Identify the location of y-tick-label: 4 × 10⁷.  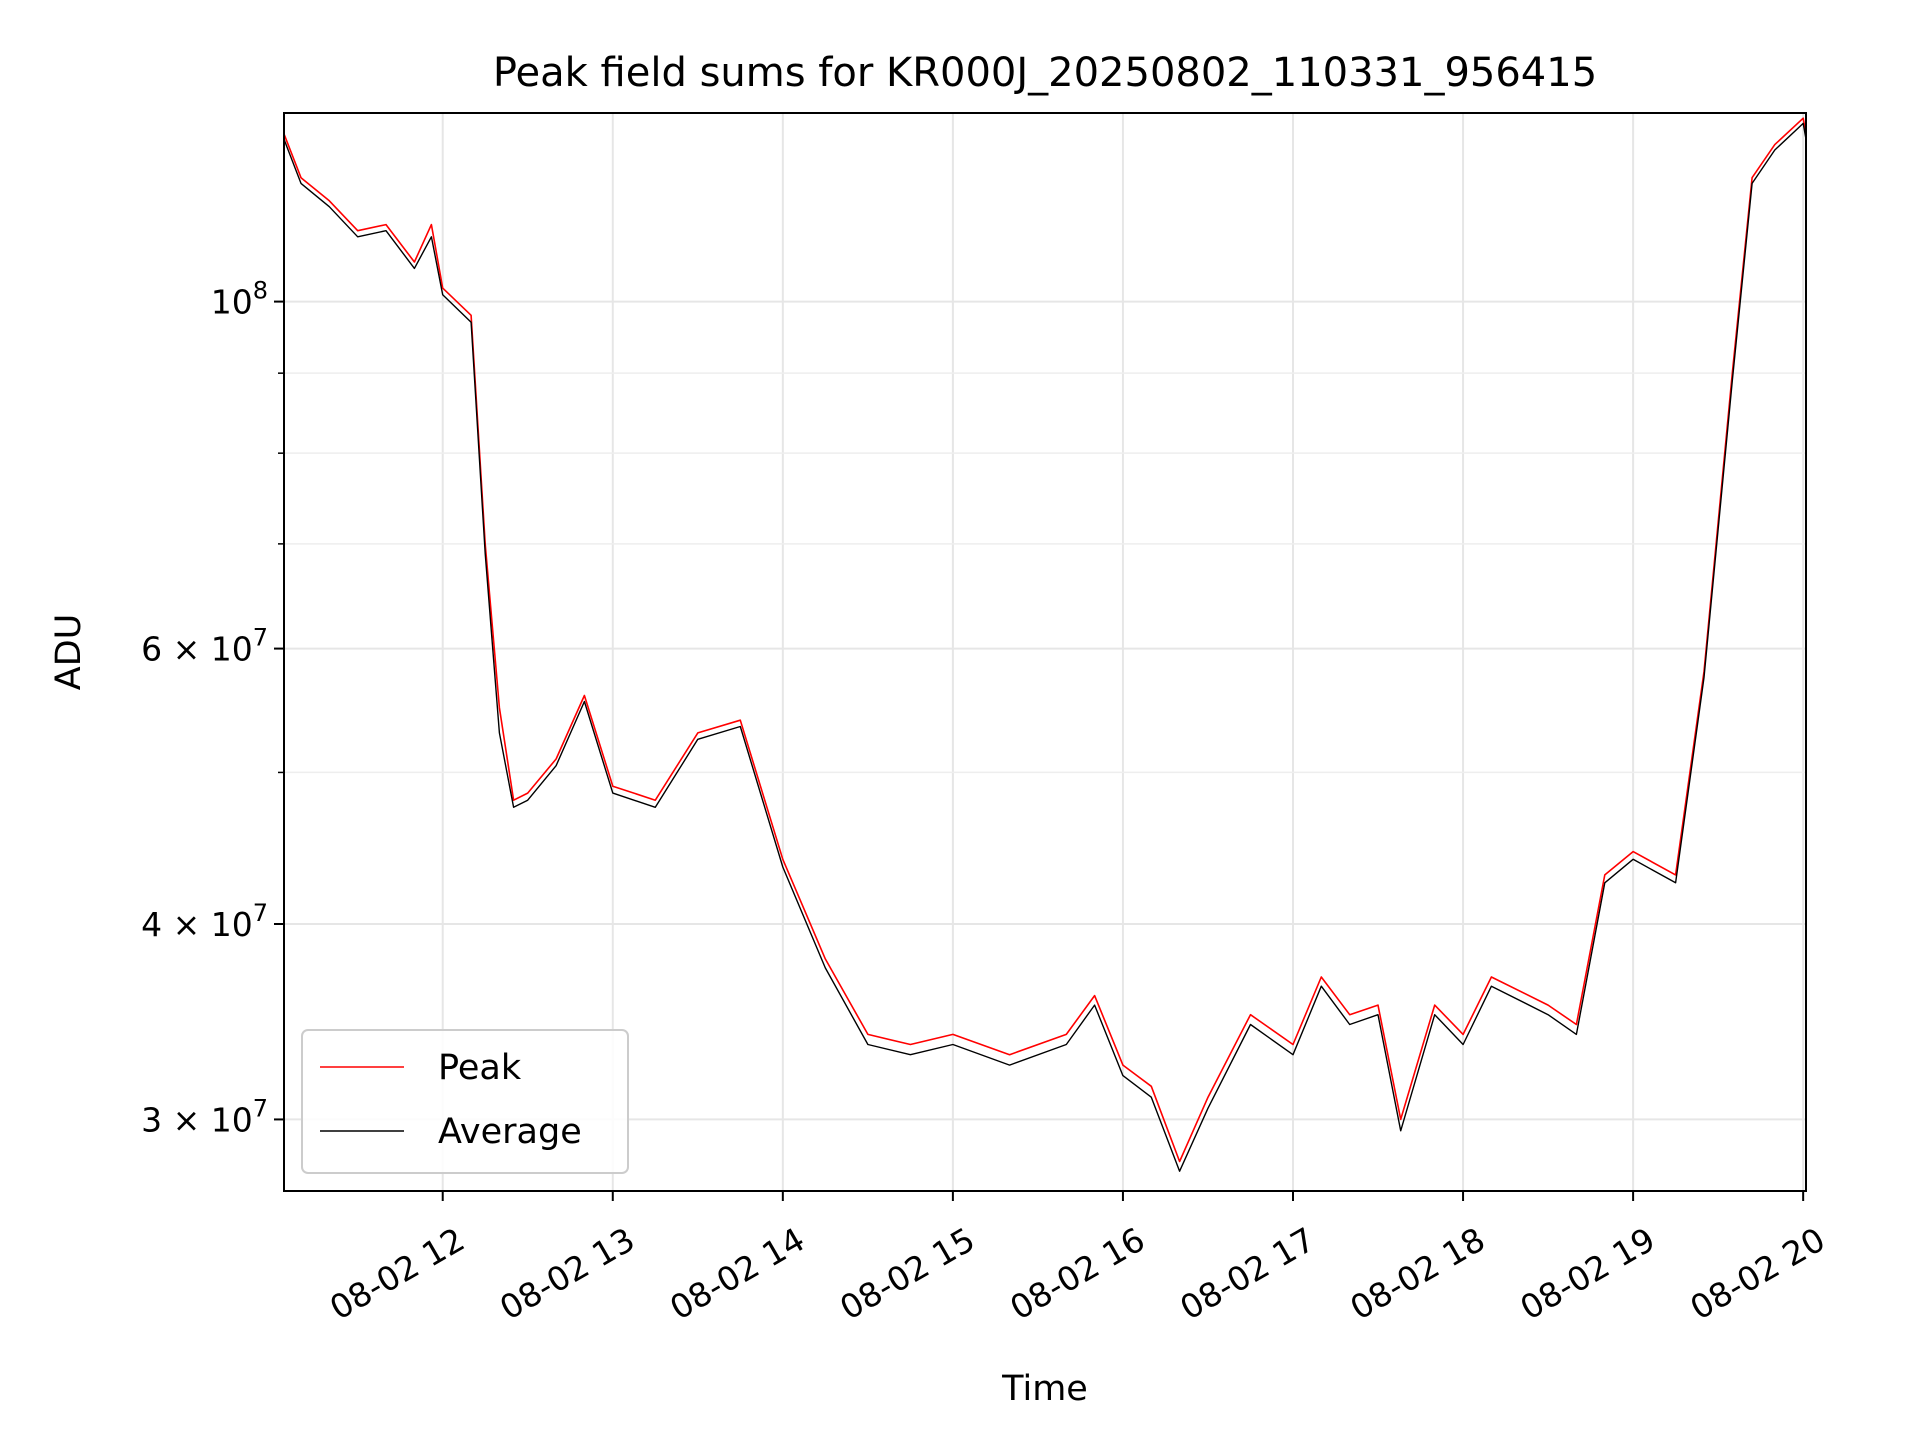
(204, 921).